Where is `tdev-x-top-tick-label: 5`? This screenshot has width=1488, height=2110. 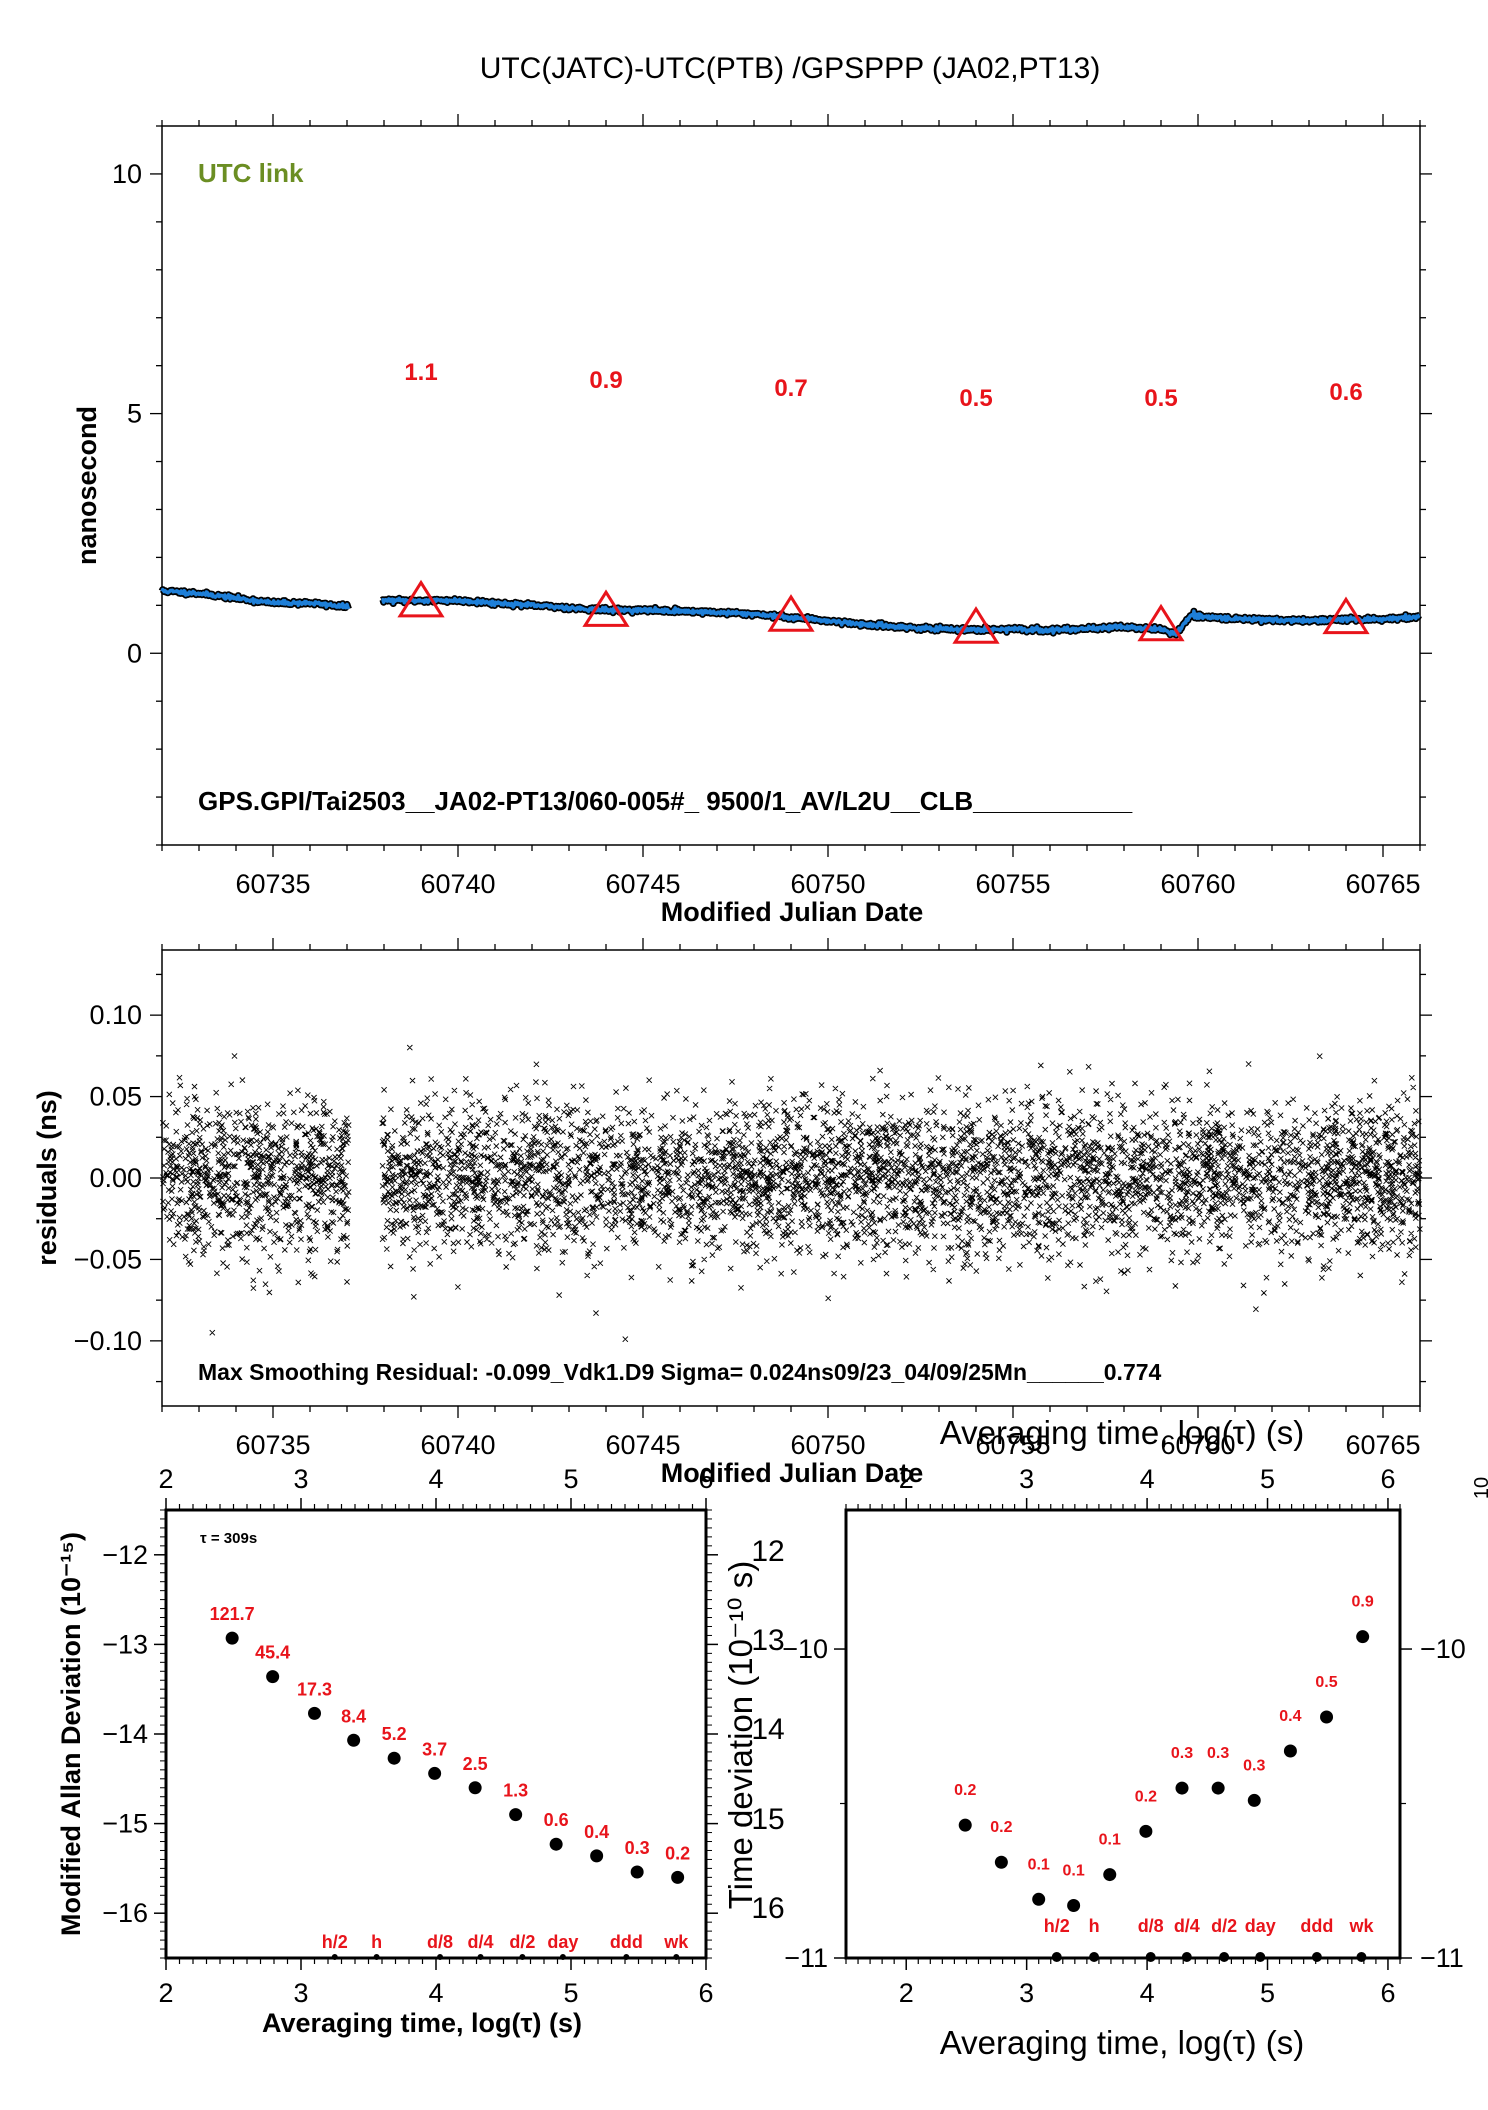 tdev-x-top-tick-label: 5 is located at coordinates (1267, 1479).